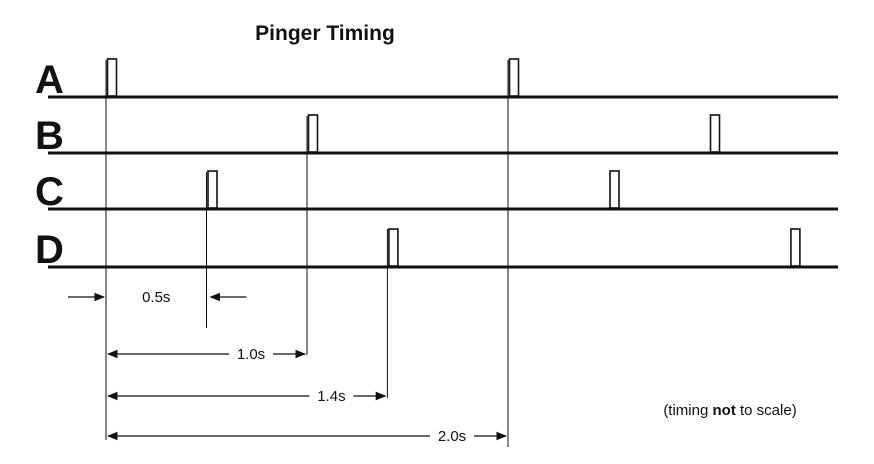 Image resolution: width=874 pixels, height=464 pixels. Describe the element at coordinates (49, 250) in the screenshot. I see `channel-label-d: D` at that location.